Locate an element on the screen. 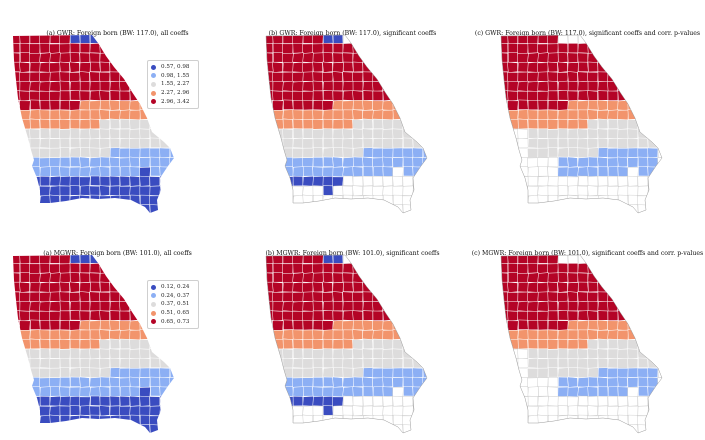  map-group is located at coordinates (346, 347).